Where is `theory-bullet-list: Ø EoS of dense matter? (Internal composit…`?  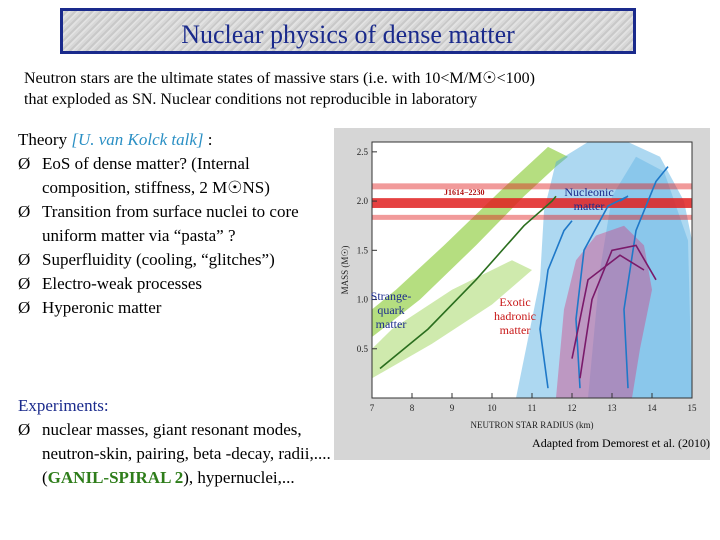 theory-bullet-list: Ø EoS of dense matter? (Internal composit… is located at coordinates (178, 236).